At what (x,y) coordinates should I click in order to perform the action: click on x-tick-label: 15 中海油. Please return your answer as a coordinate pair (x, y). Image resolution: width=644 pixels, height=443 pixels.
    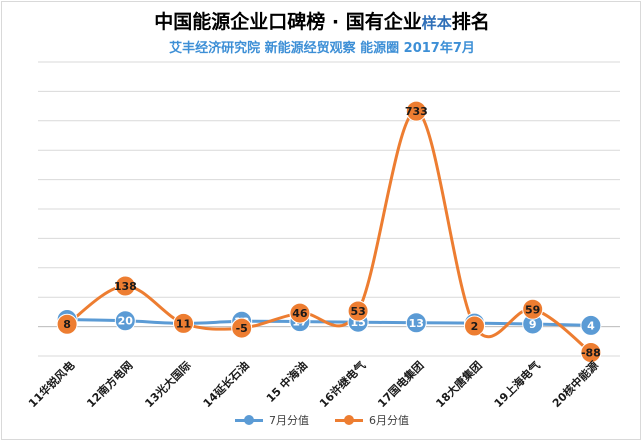
    Looking at the image, I should click on (286, 381).